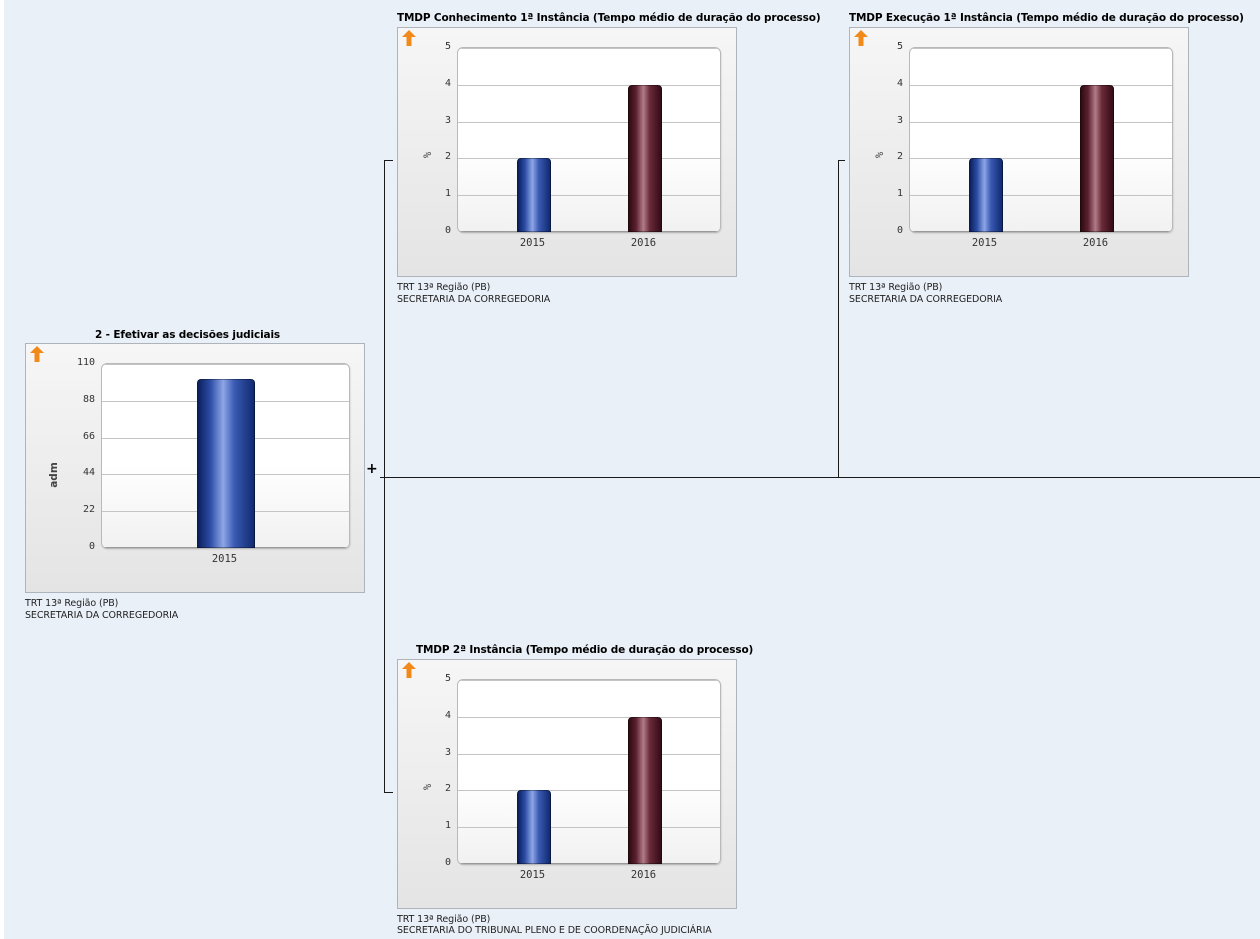 This screenshot has height=939, width=1260. Describe the element at coordinates (188, 335) in the screenshot. I see `node-title: 2 - Efetivar as decisões judiciais` at that location.